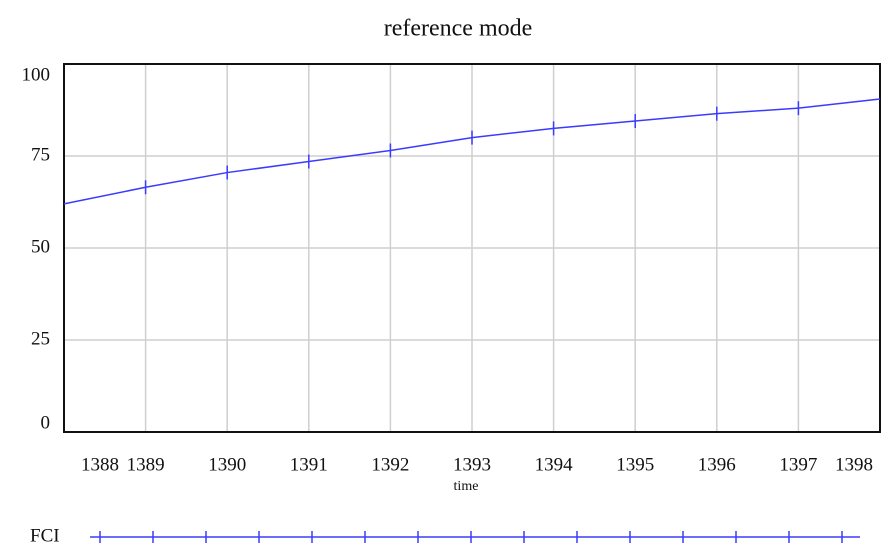 This screenshot has height=550, width=884. I want to click on y-tick-label: 0, so click(46, 422).